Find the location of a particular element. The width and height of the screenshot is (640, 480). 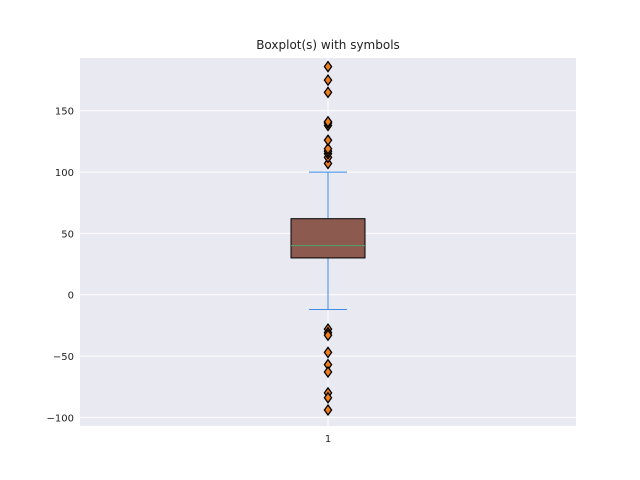

iqr-box is located at coordinates (328, 238).